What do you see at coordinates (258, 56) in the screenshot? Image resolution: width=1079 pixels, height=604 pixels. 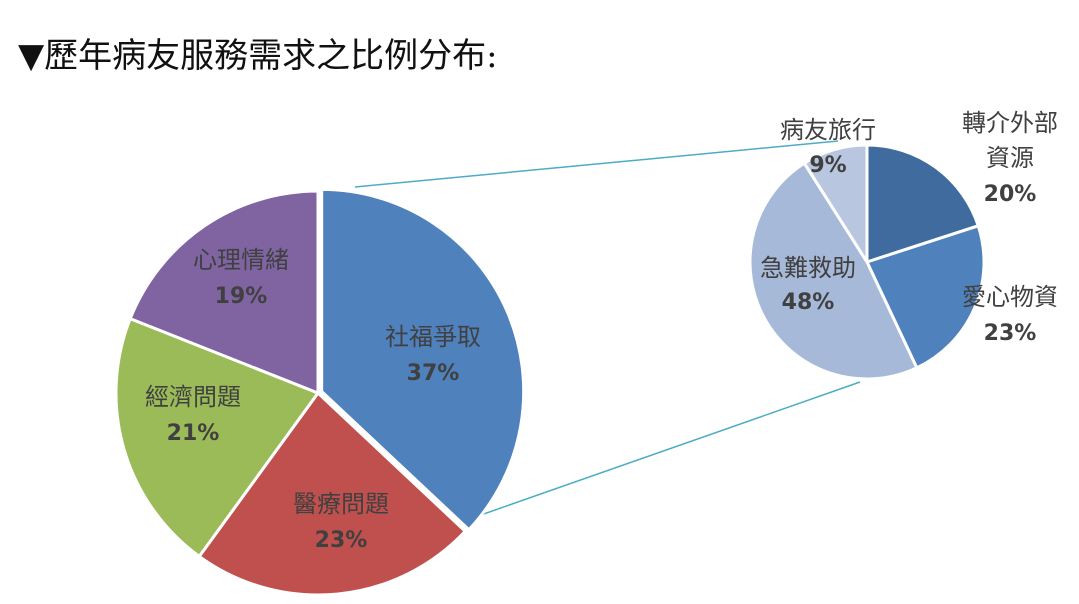 I see `chart-heading: ▼歷年病友服務需求之比例分布:` at bounding box center [258, 56].